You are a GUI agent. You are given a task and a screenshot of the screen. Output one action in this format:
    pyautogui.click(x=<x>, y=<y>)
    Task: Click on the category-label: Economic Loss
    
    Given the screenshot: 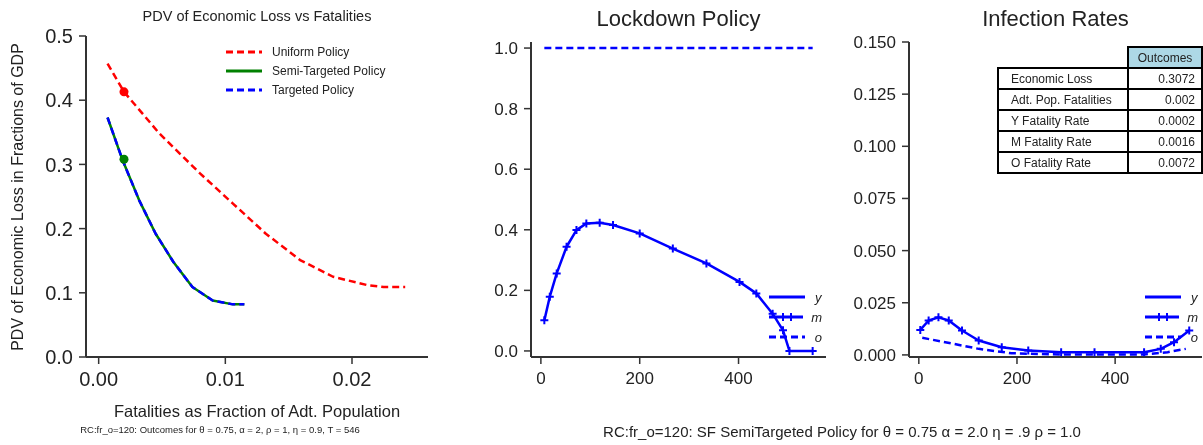 What is the action you would take?
    pyautogui.click(x=1063, y=78)
    